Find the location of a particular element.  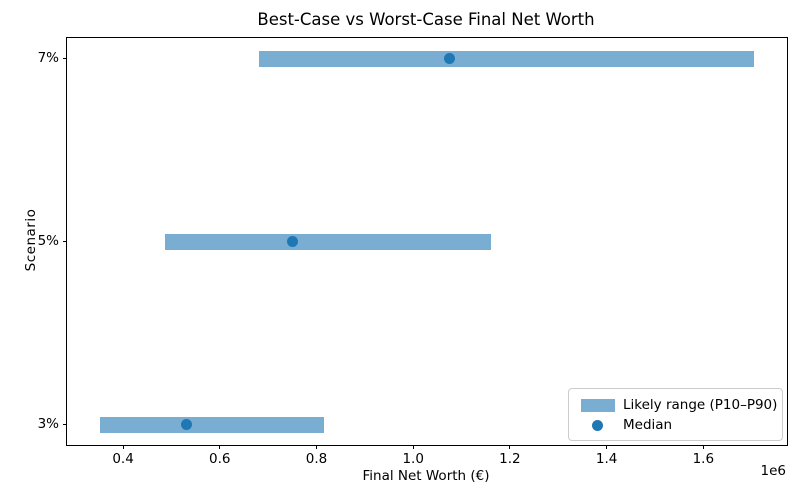

legend: Likely range (P10–P90) Median is located at coordinates (675, 414).